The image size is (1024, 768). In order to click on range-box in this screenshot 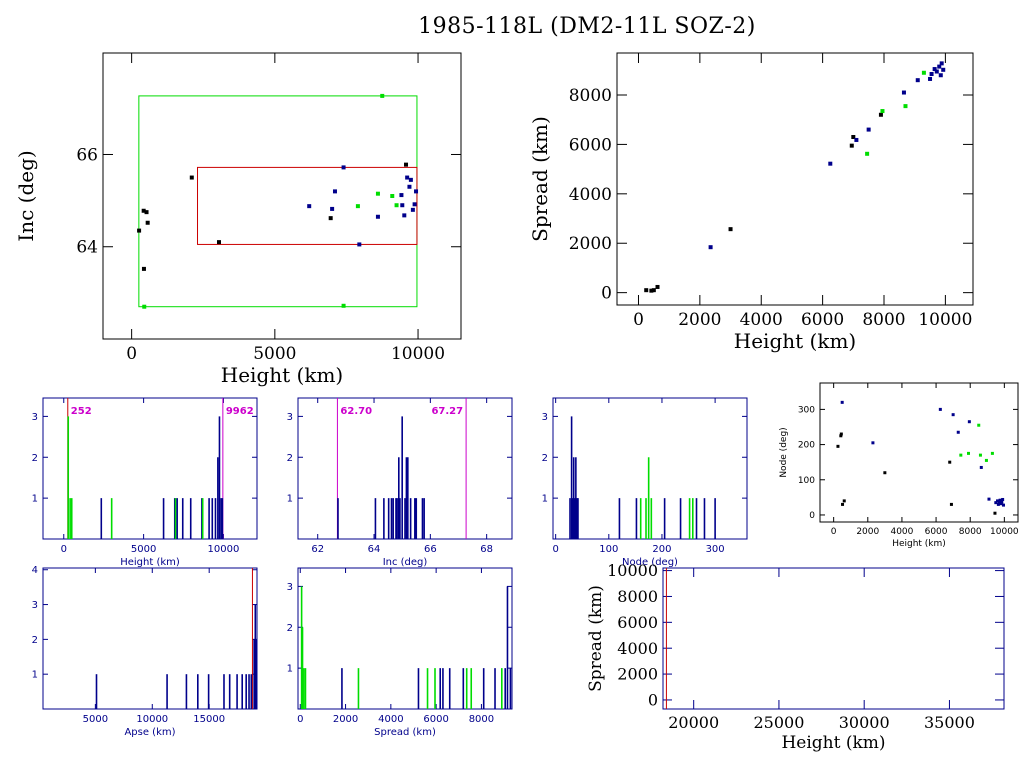, I will do `click(278, 201)`.